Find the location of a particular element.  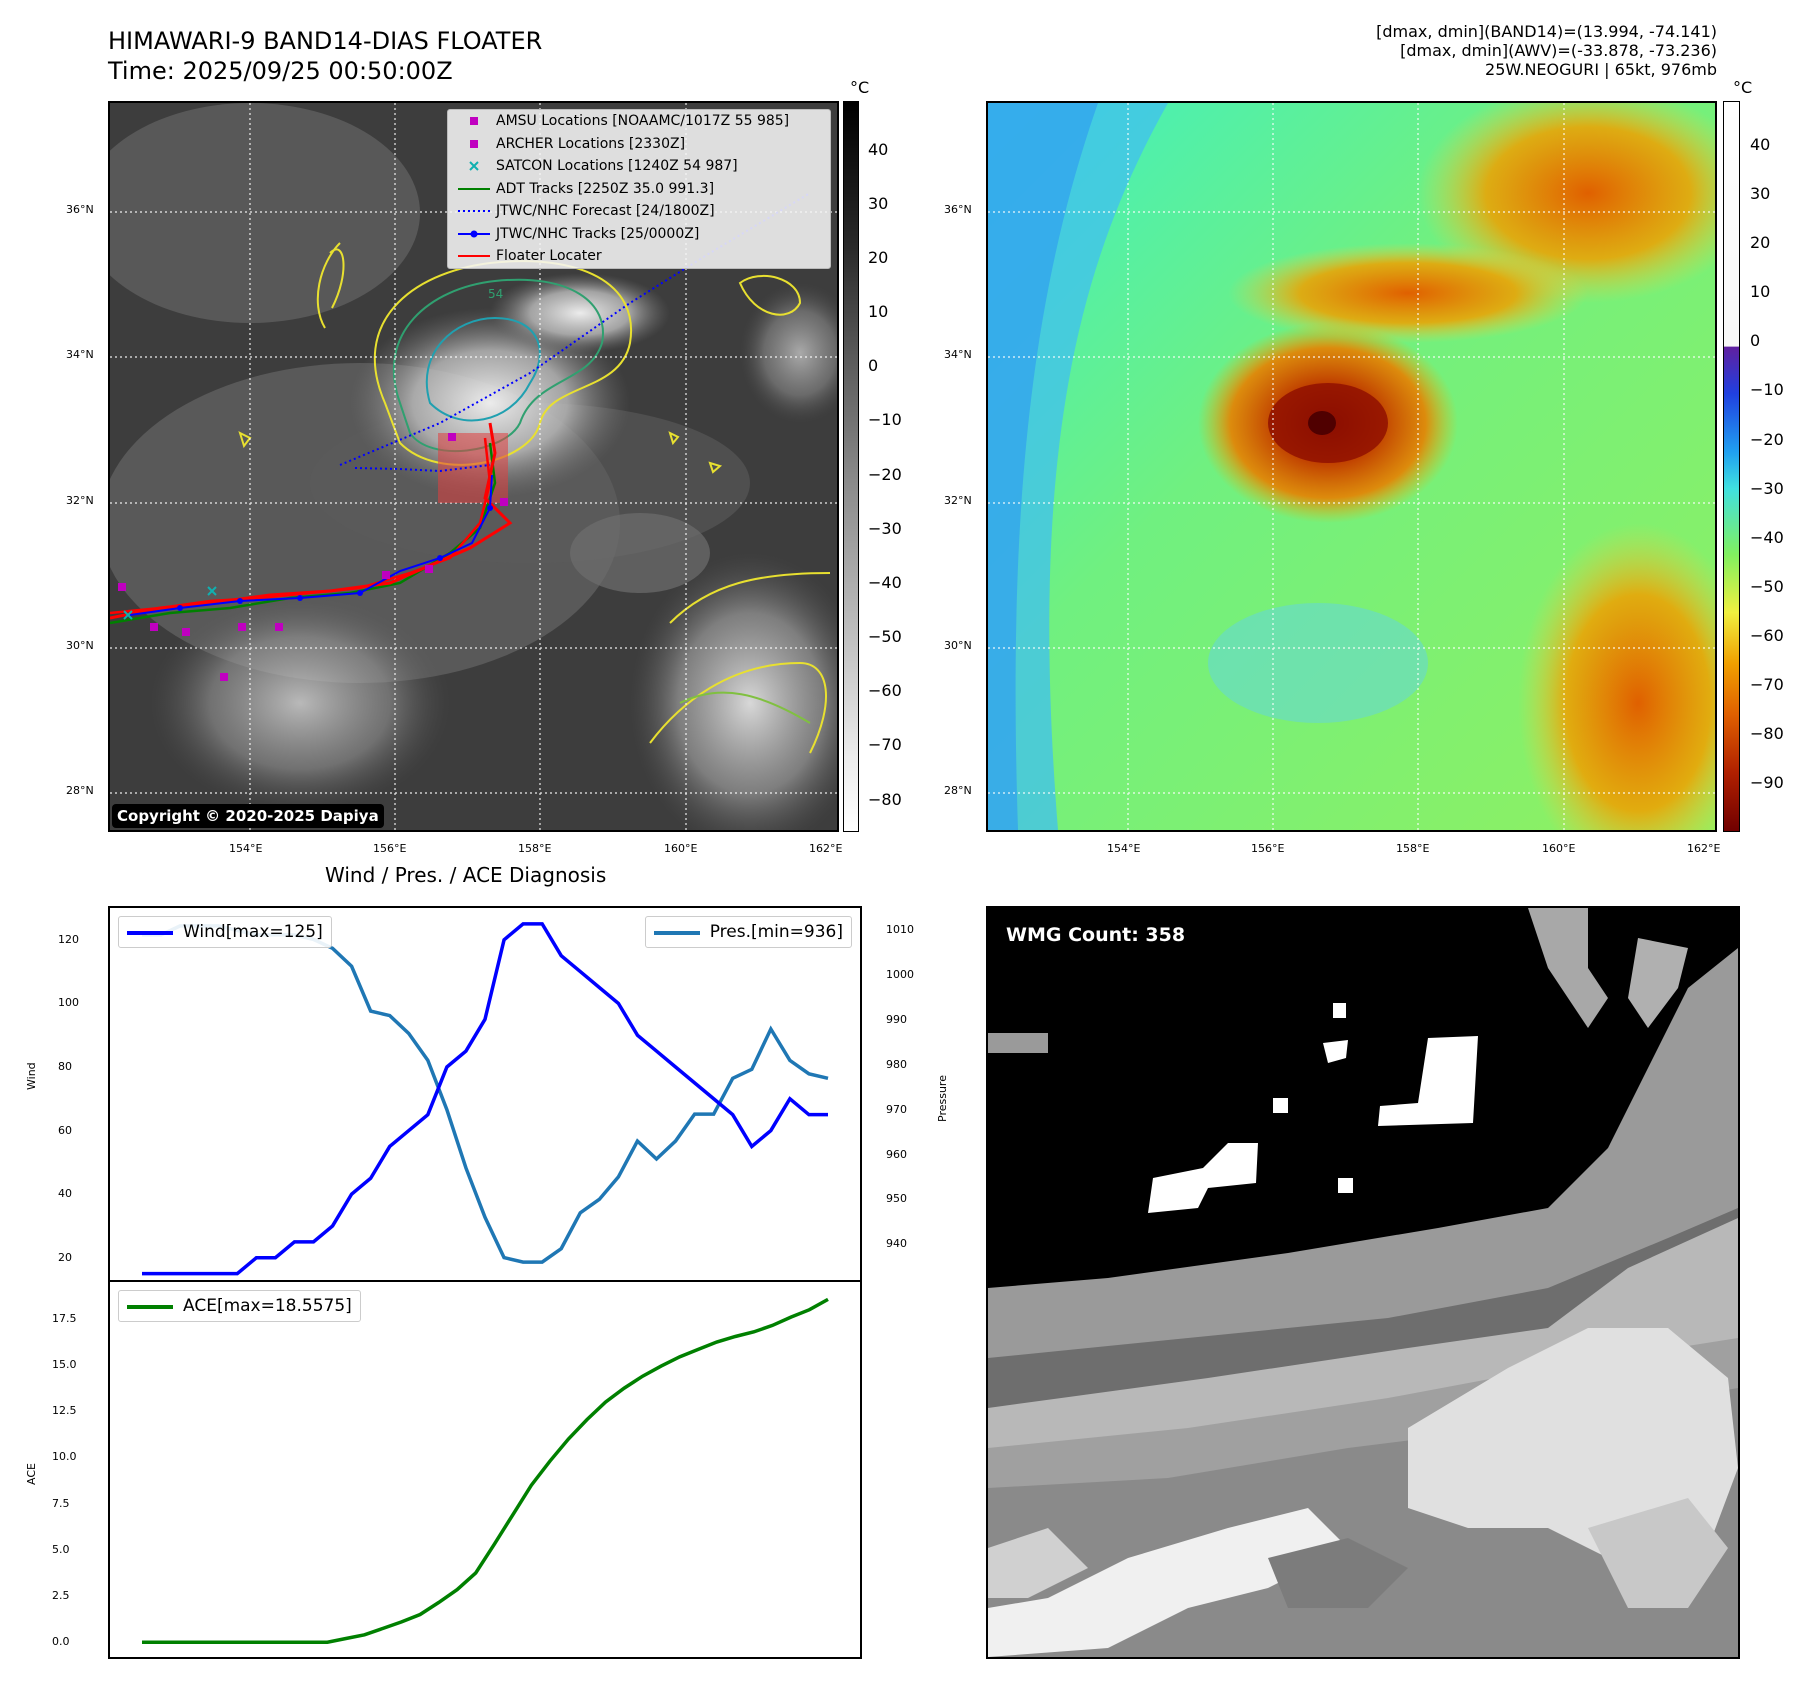

colorbar-tick: −60 is located at coordinates (1767, 635).